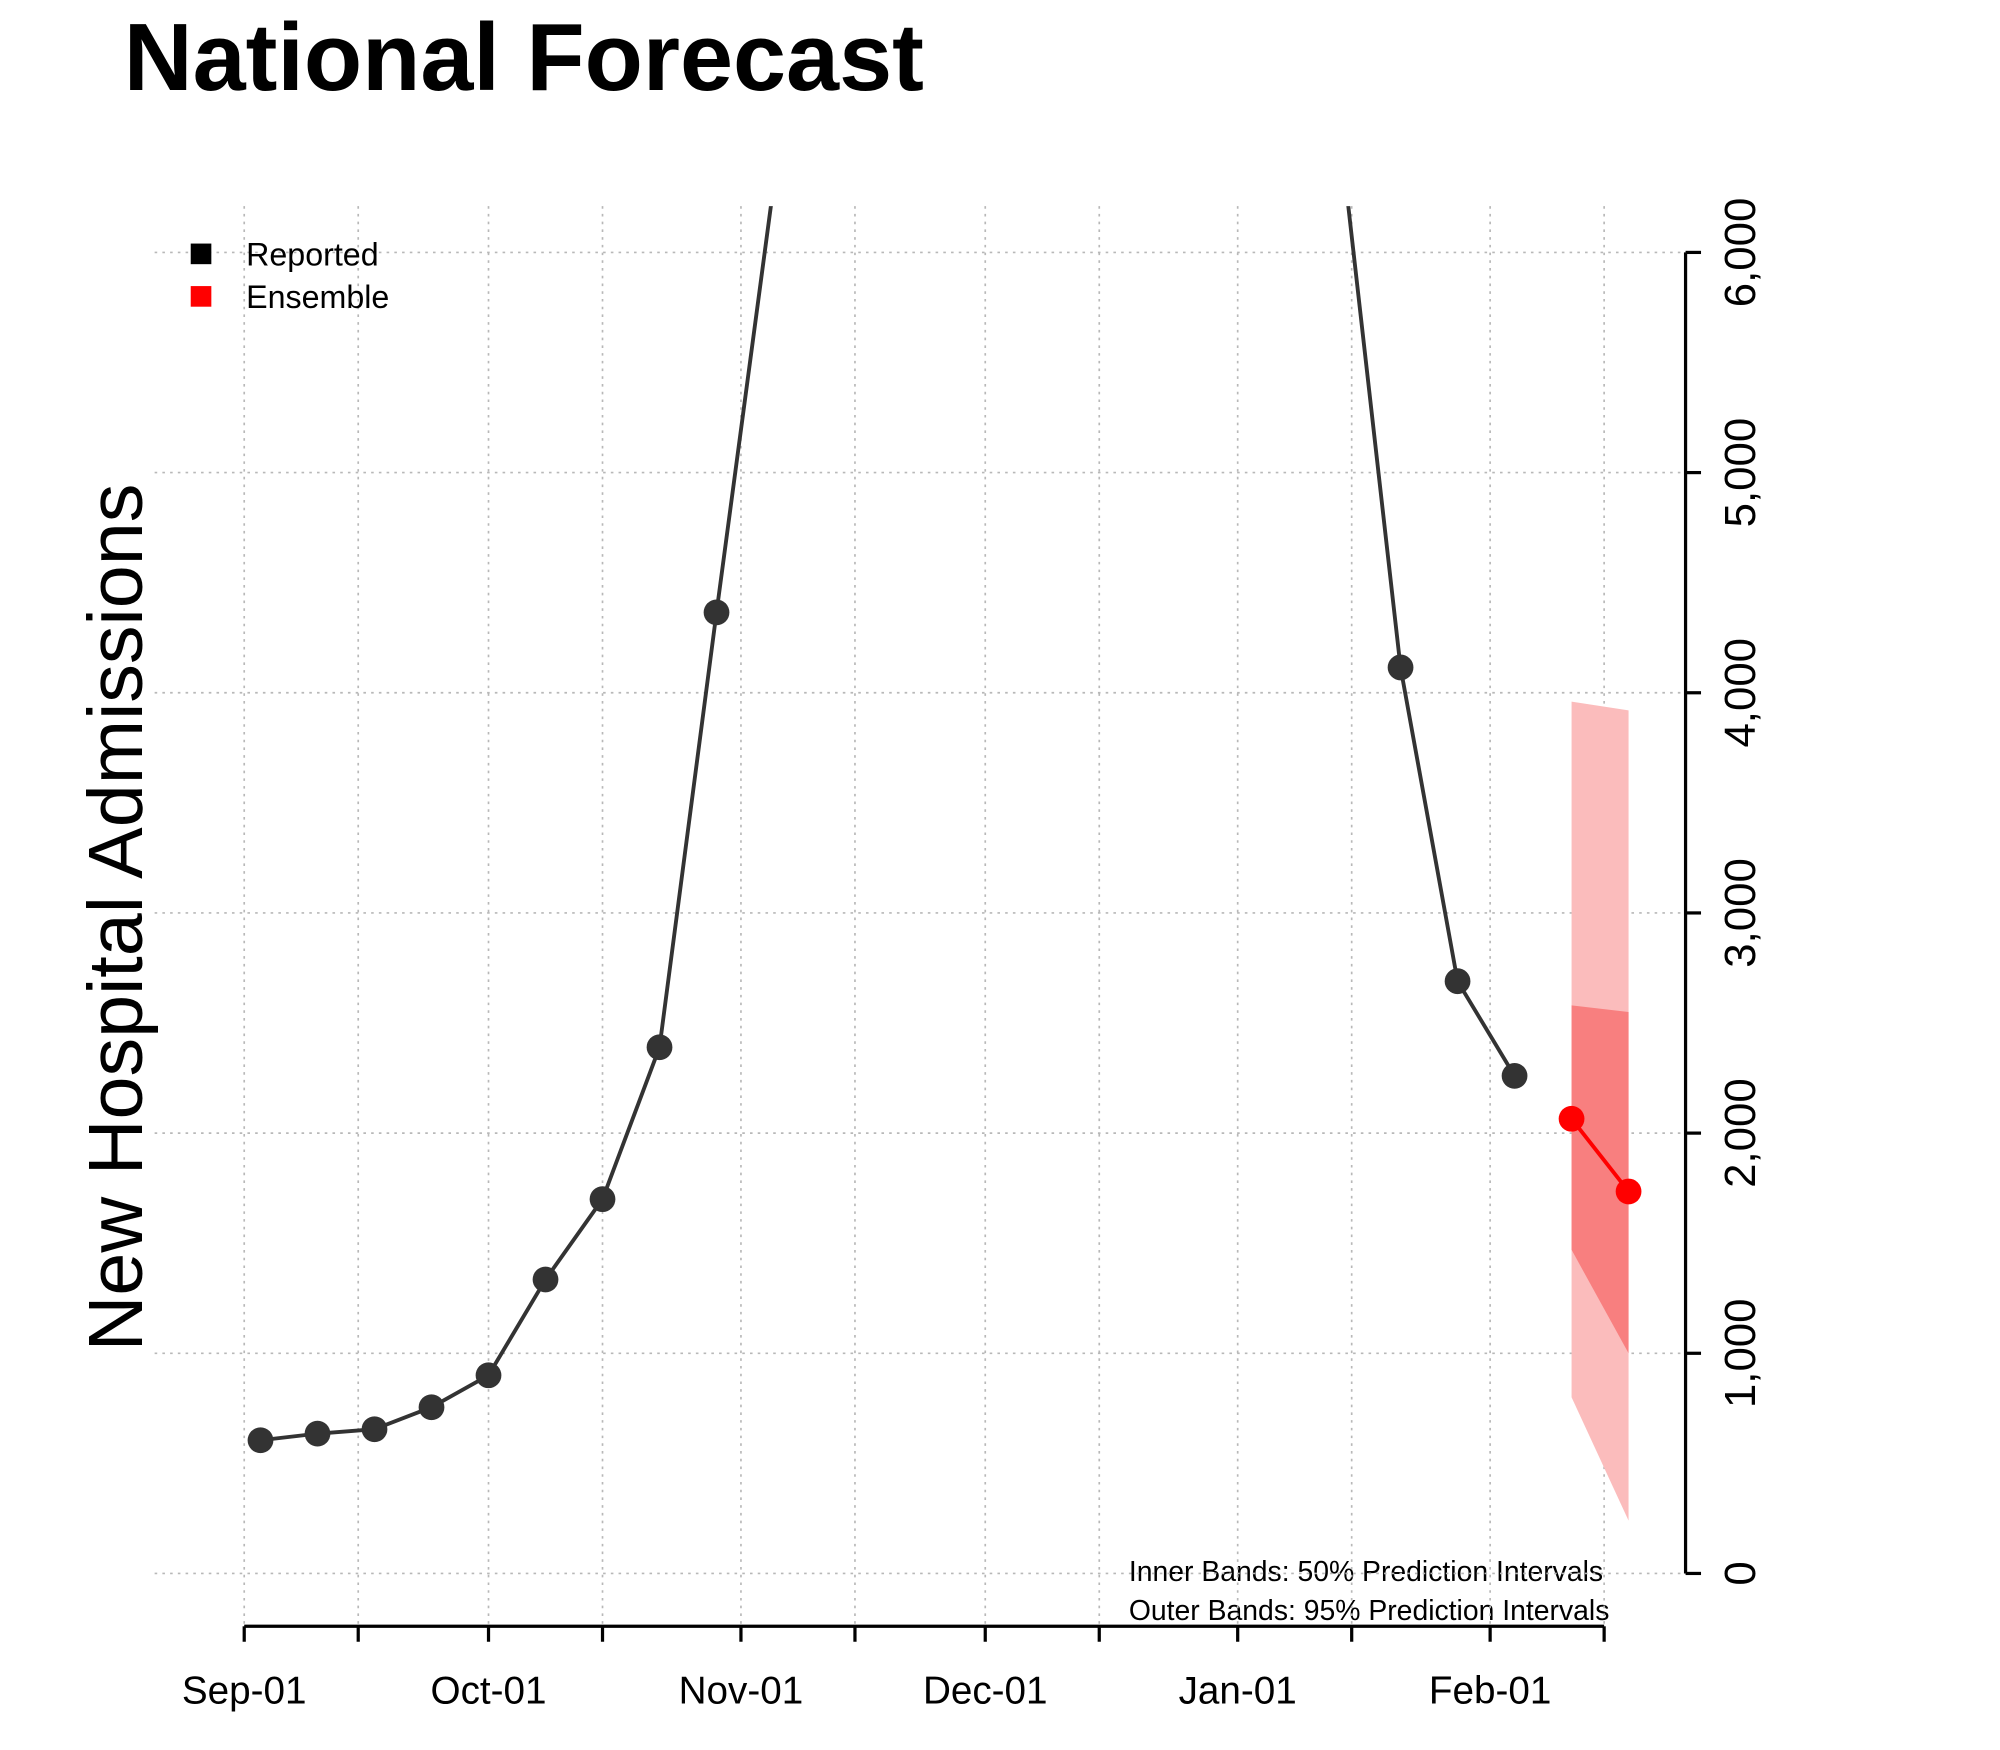 Image resolution: width=2000 pixels, height=1750 pixels. Describe the element at coordinates (1740, 253) in the screenshot. I see `y-tick-label: 6,000` at that location.